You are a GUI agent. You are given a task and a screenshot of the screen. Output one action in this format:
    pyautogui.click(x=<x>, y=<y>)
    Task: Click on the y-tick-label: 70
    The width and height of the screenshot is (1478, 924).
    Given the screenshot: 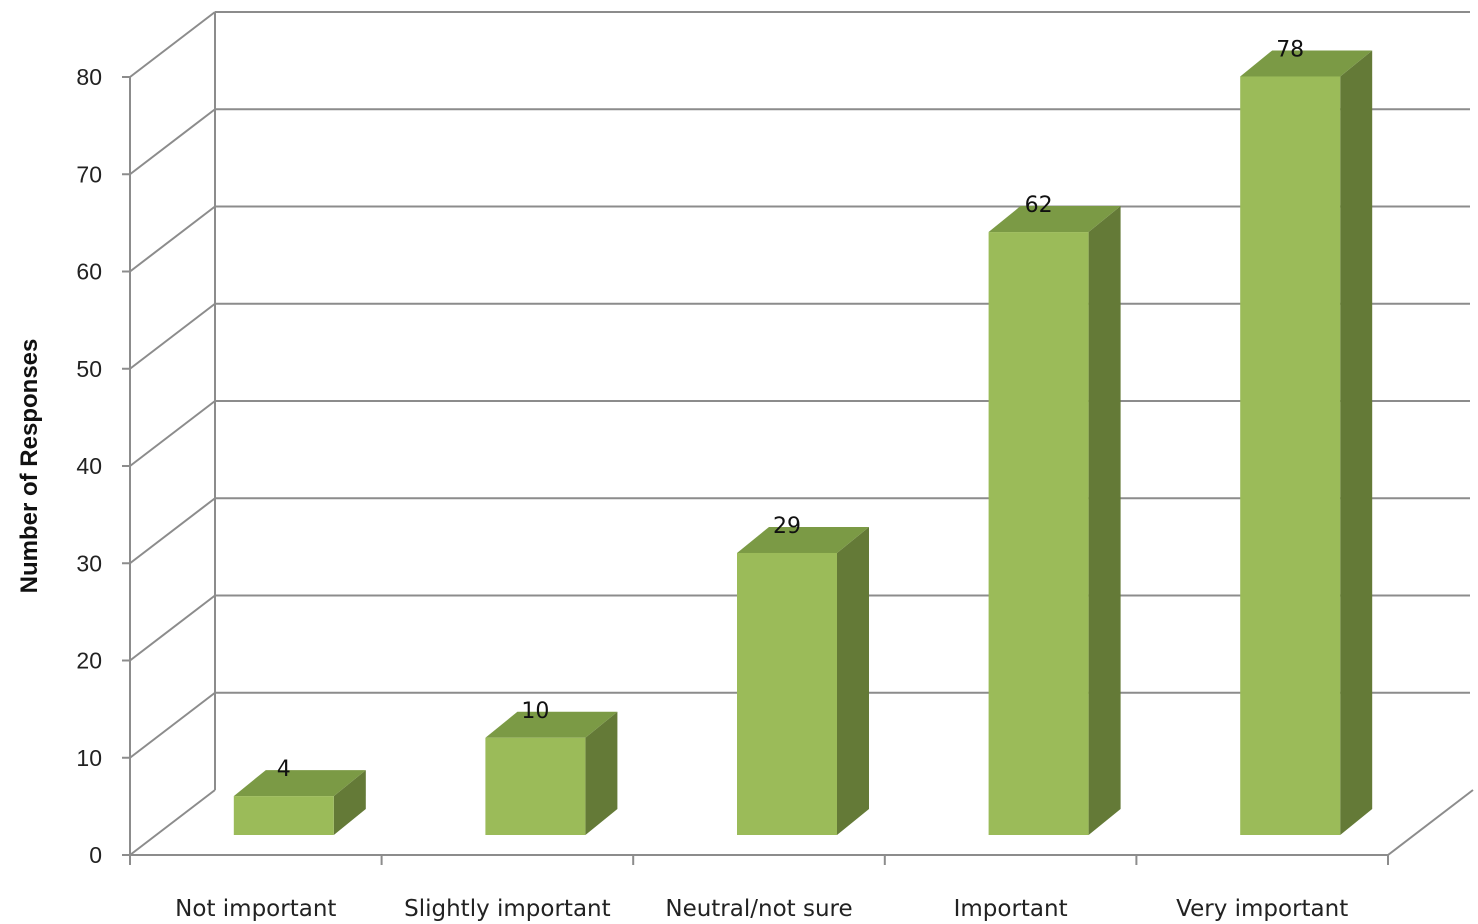 What is the action you would take?
    pyautogui.click(x=89, y=174)
    